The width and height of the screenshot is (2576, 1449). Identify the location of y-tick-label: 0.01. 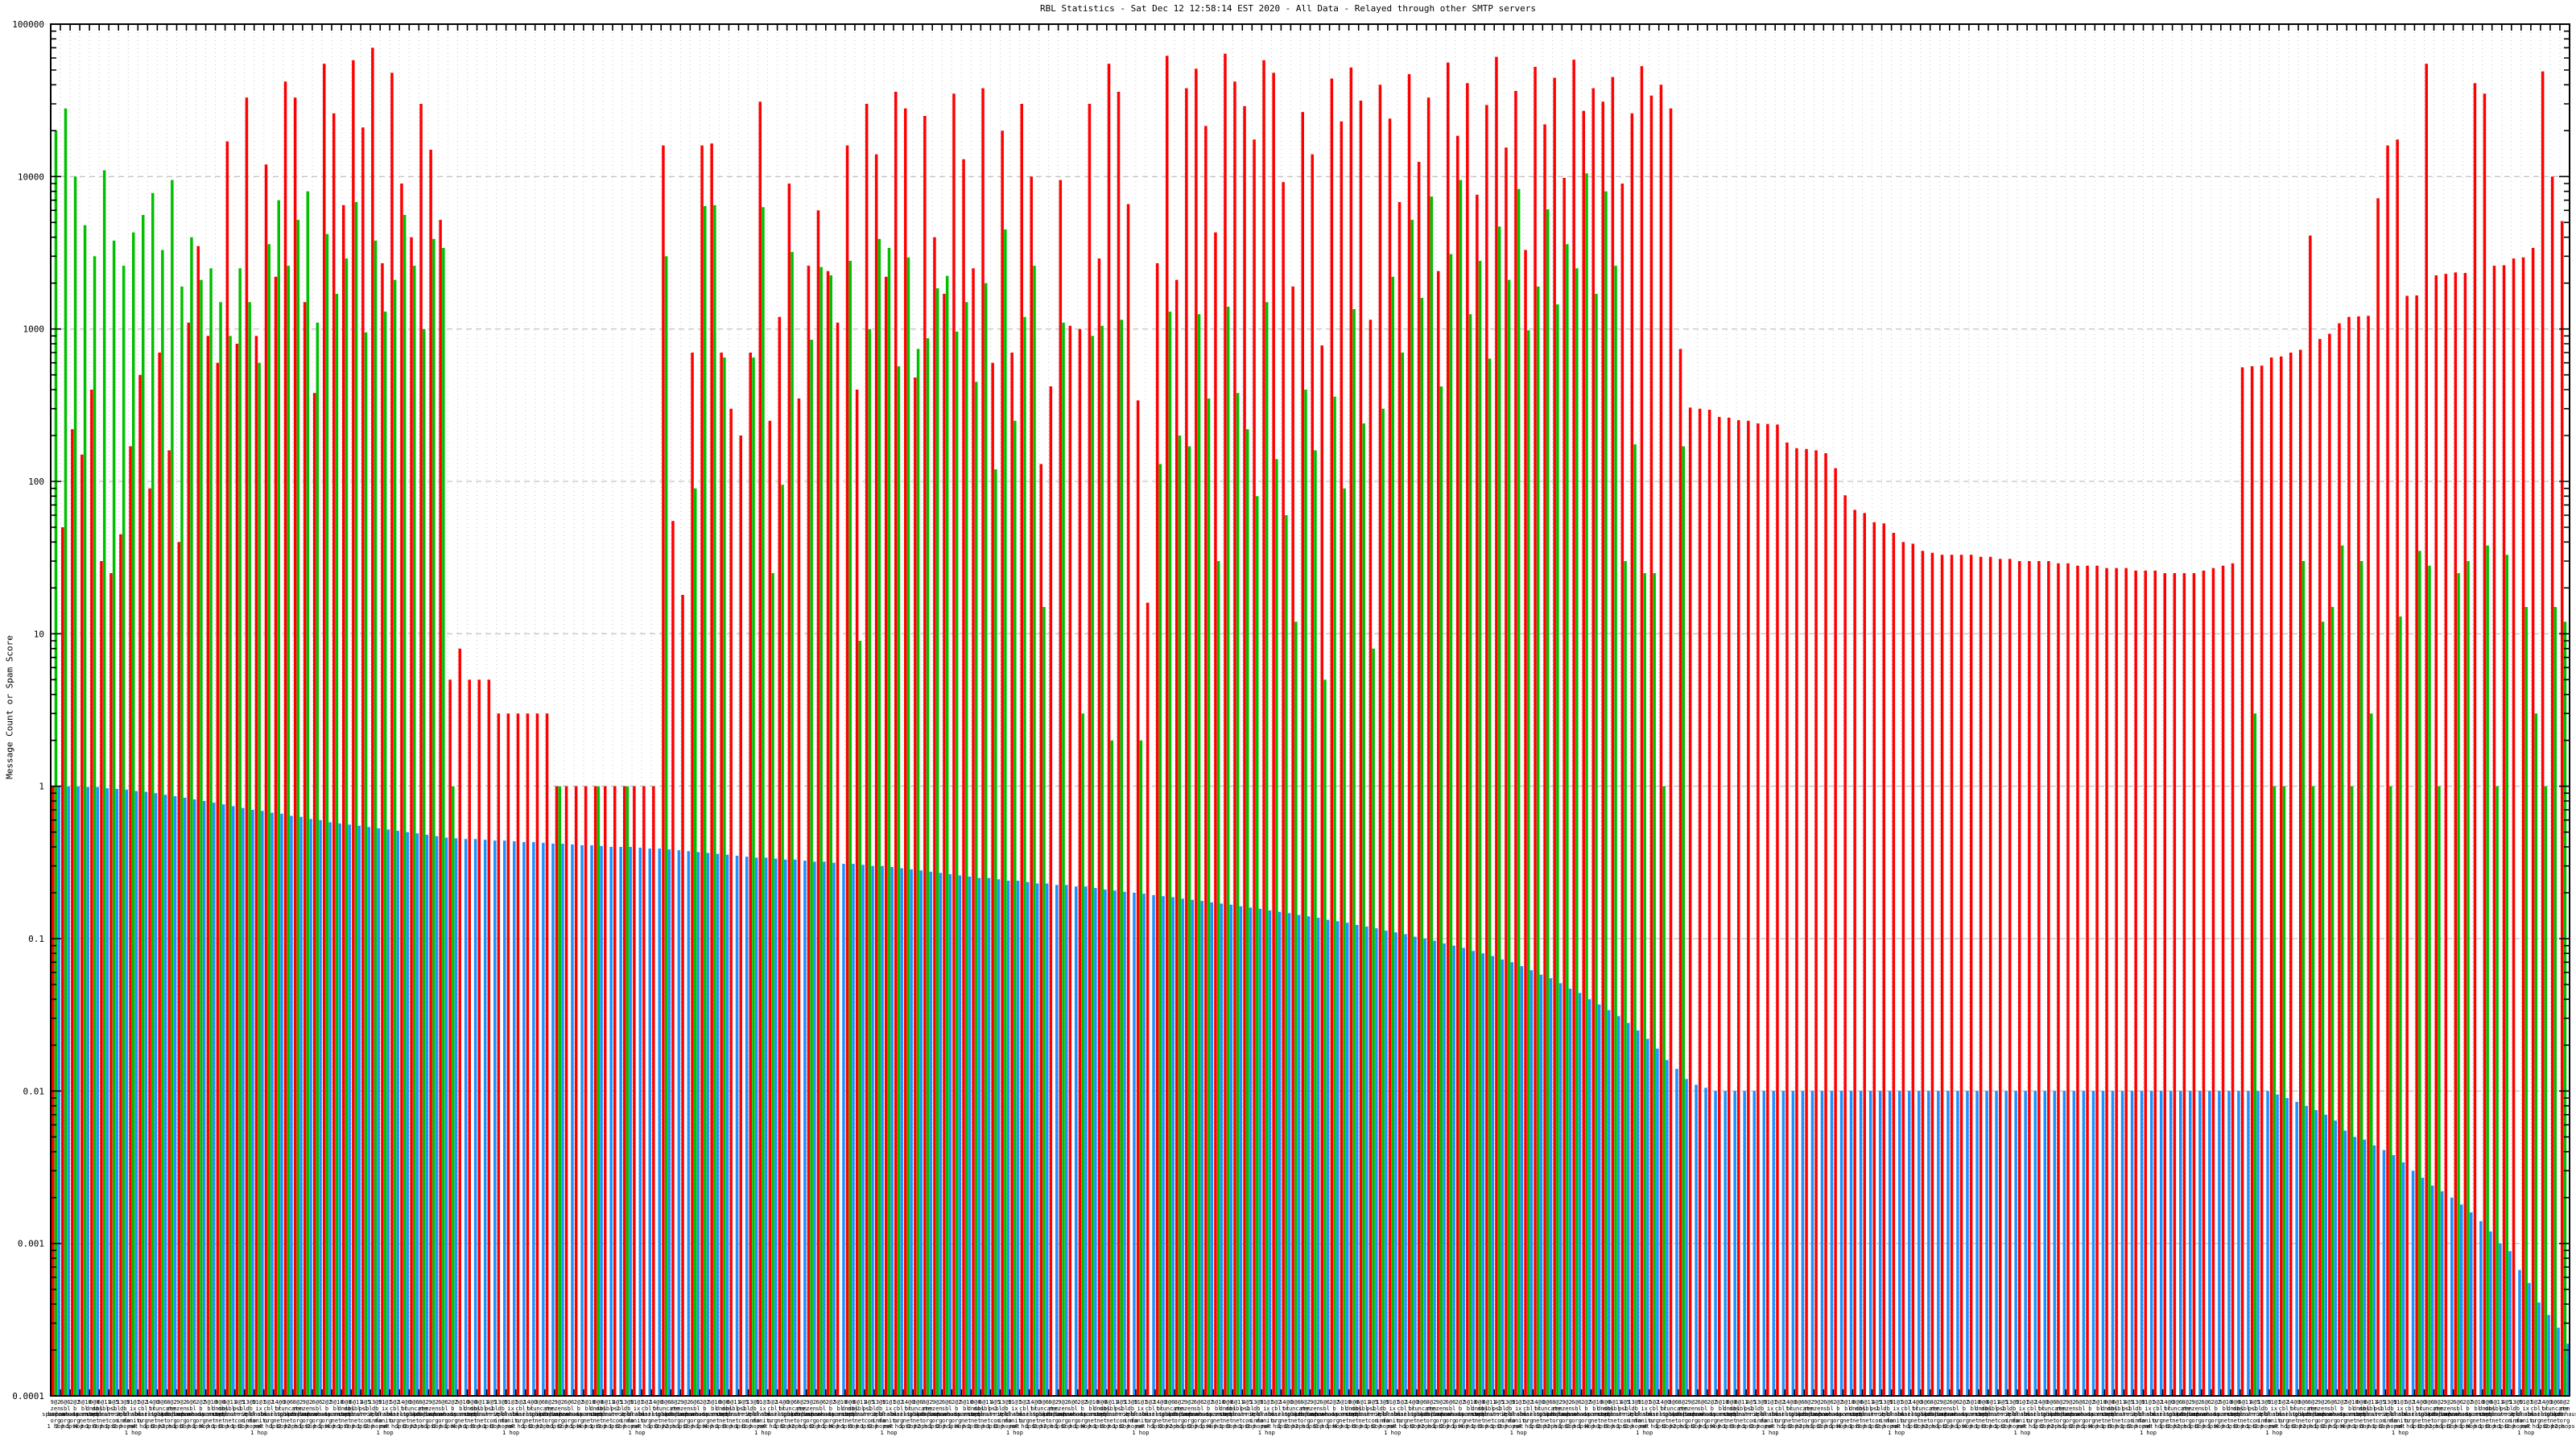
(34, 1091).